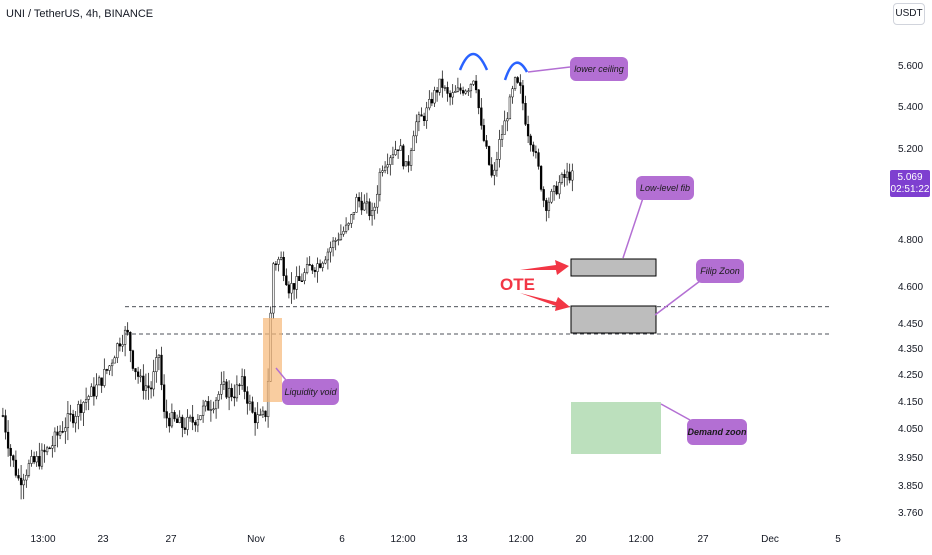  I want to click on filip-zoon-callout: Filip Zoon, so click(720, 271).